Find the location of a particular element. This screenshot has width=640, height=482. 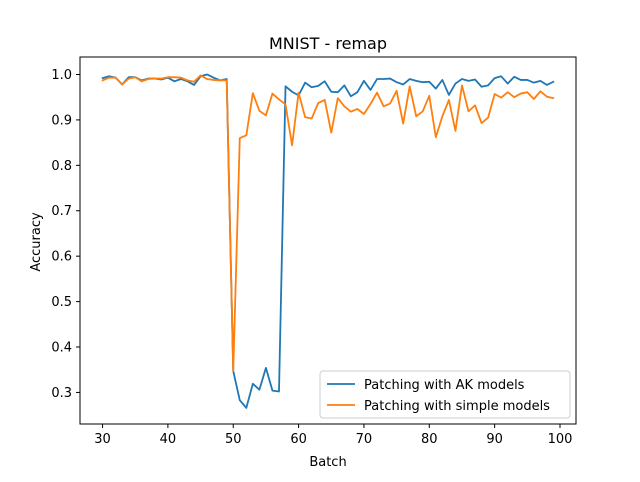

x-tick-label: 80 is located at coordinates (429, 439).